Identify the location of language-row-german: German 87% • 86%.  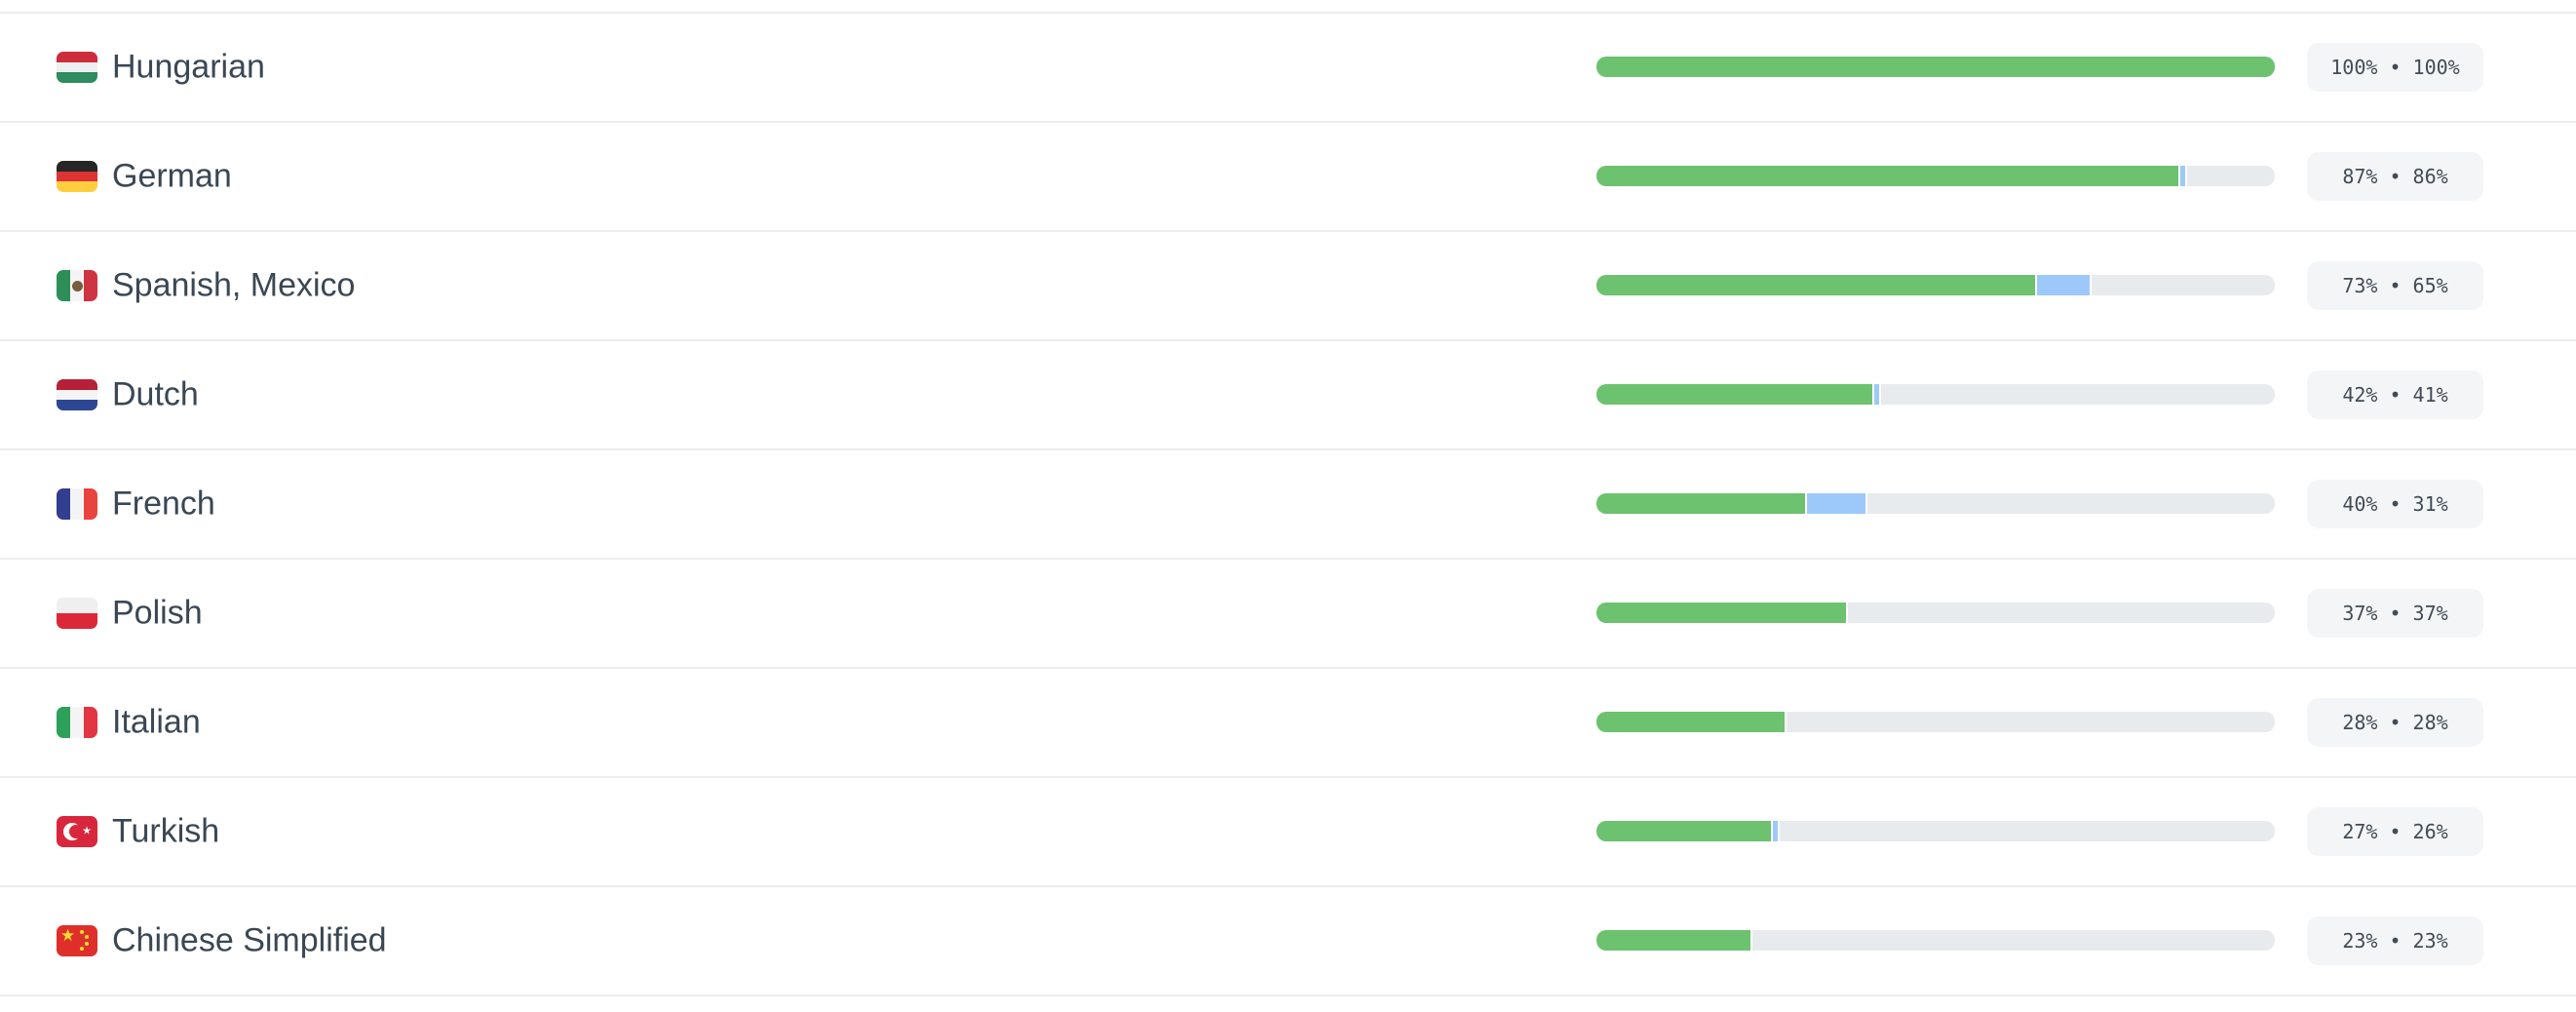
(1288, 176).